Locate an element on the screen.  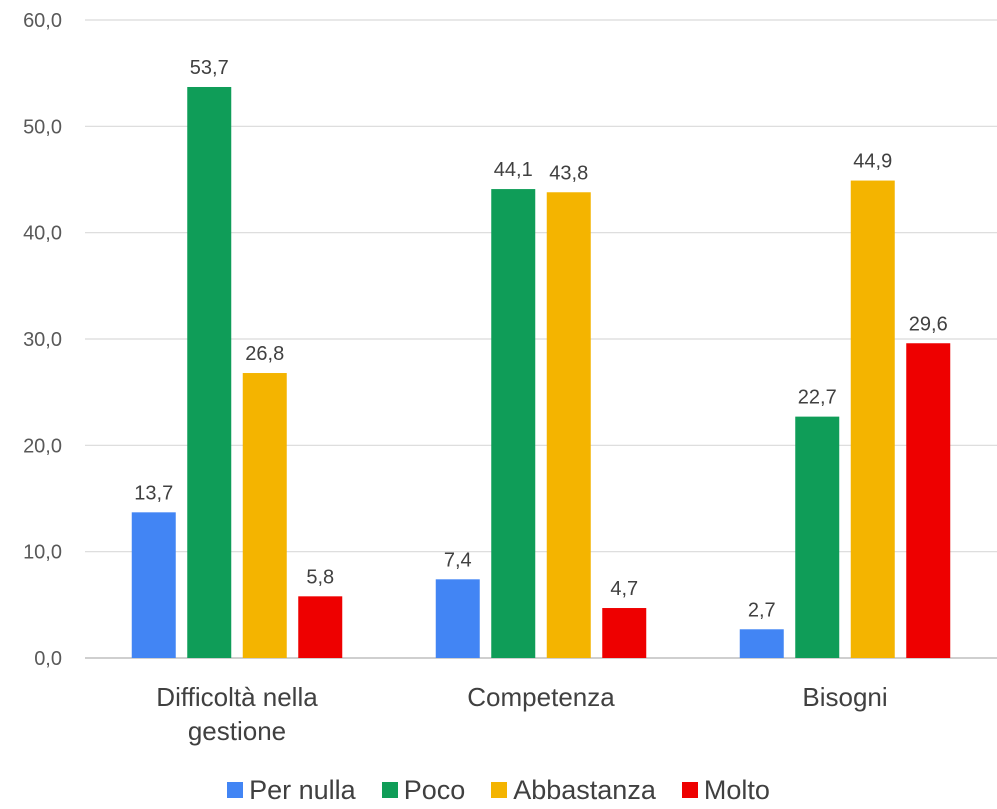
data-label: 43,8 is located at coordinates (568, 173).